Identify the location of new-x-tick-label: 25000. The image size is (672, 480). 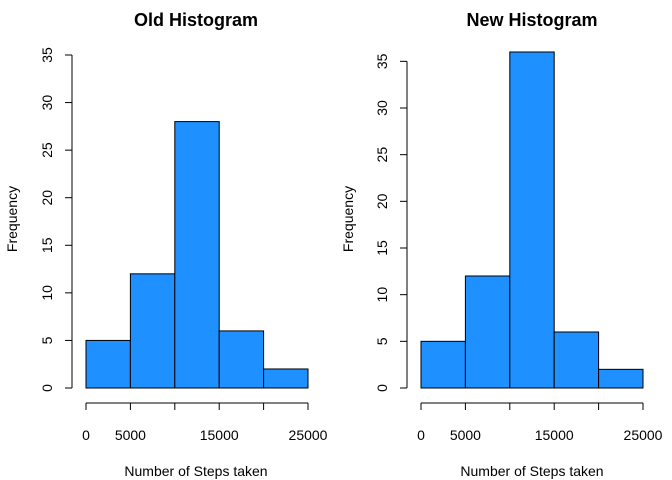
(643, 435).